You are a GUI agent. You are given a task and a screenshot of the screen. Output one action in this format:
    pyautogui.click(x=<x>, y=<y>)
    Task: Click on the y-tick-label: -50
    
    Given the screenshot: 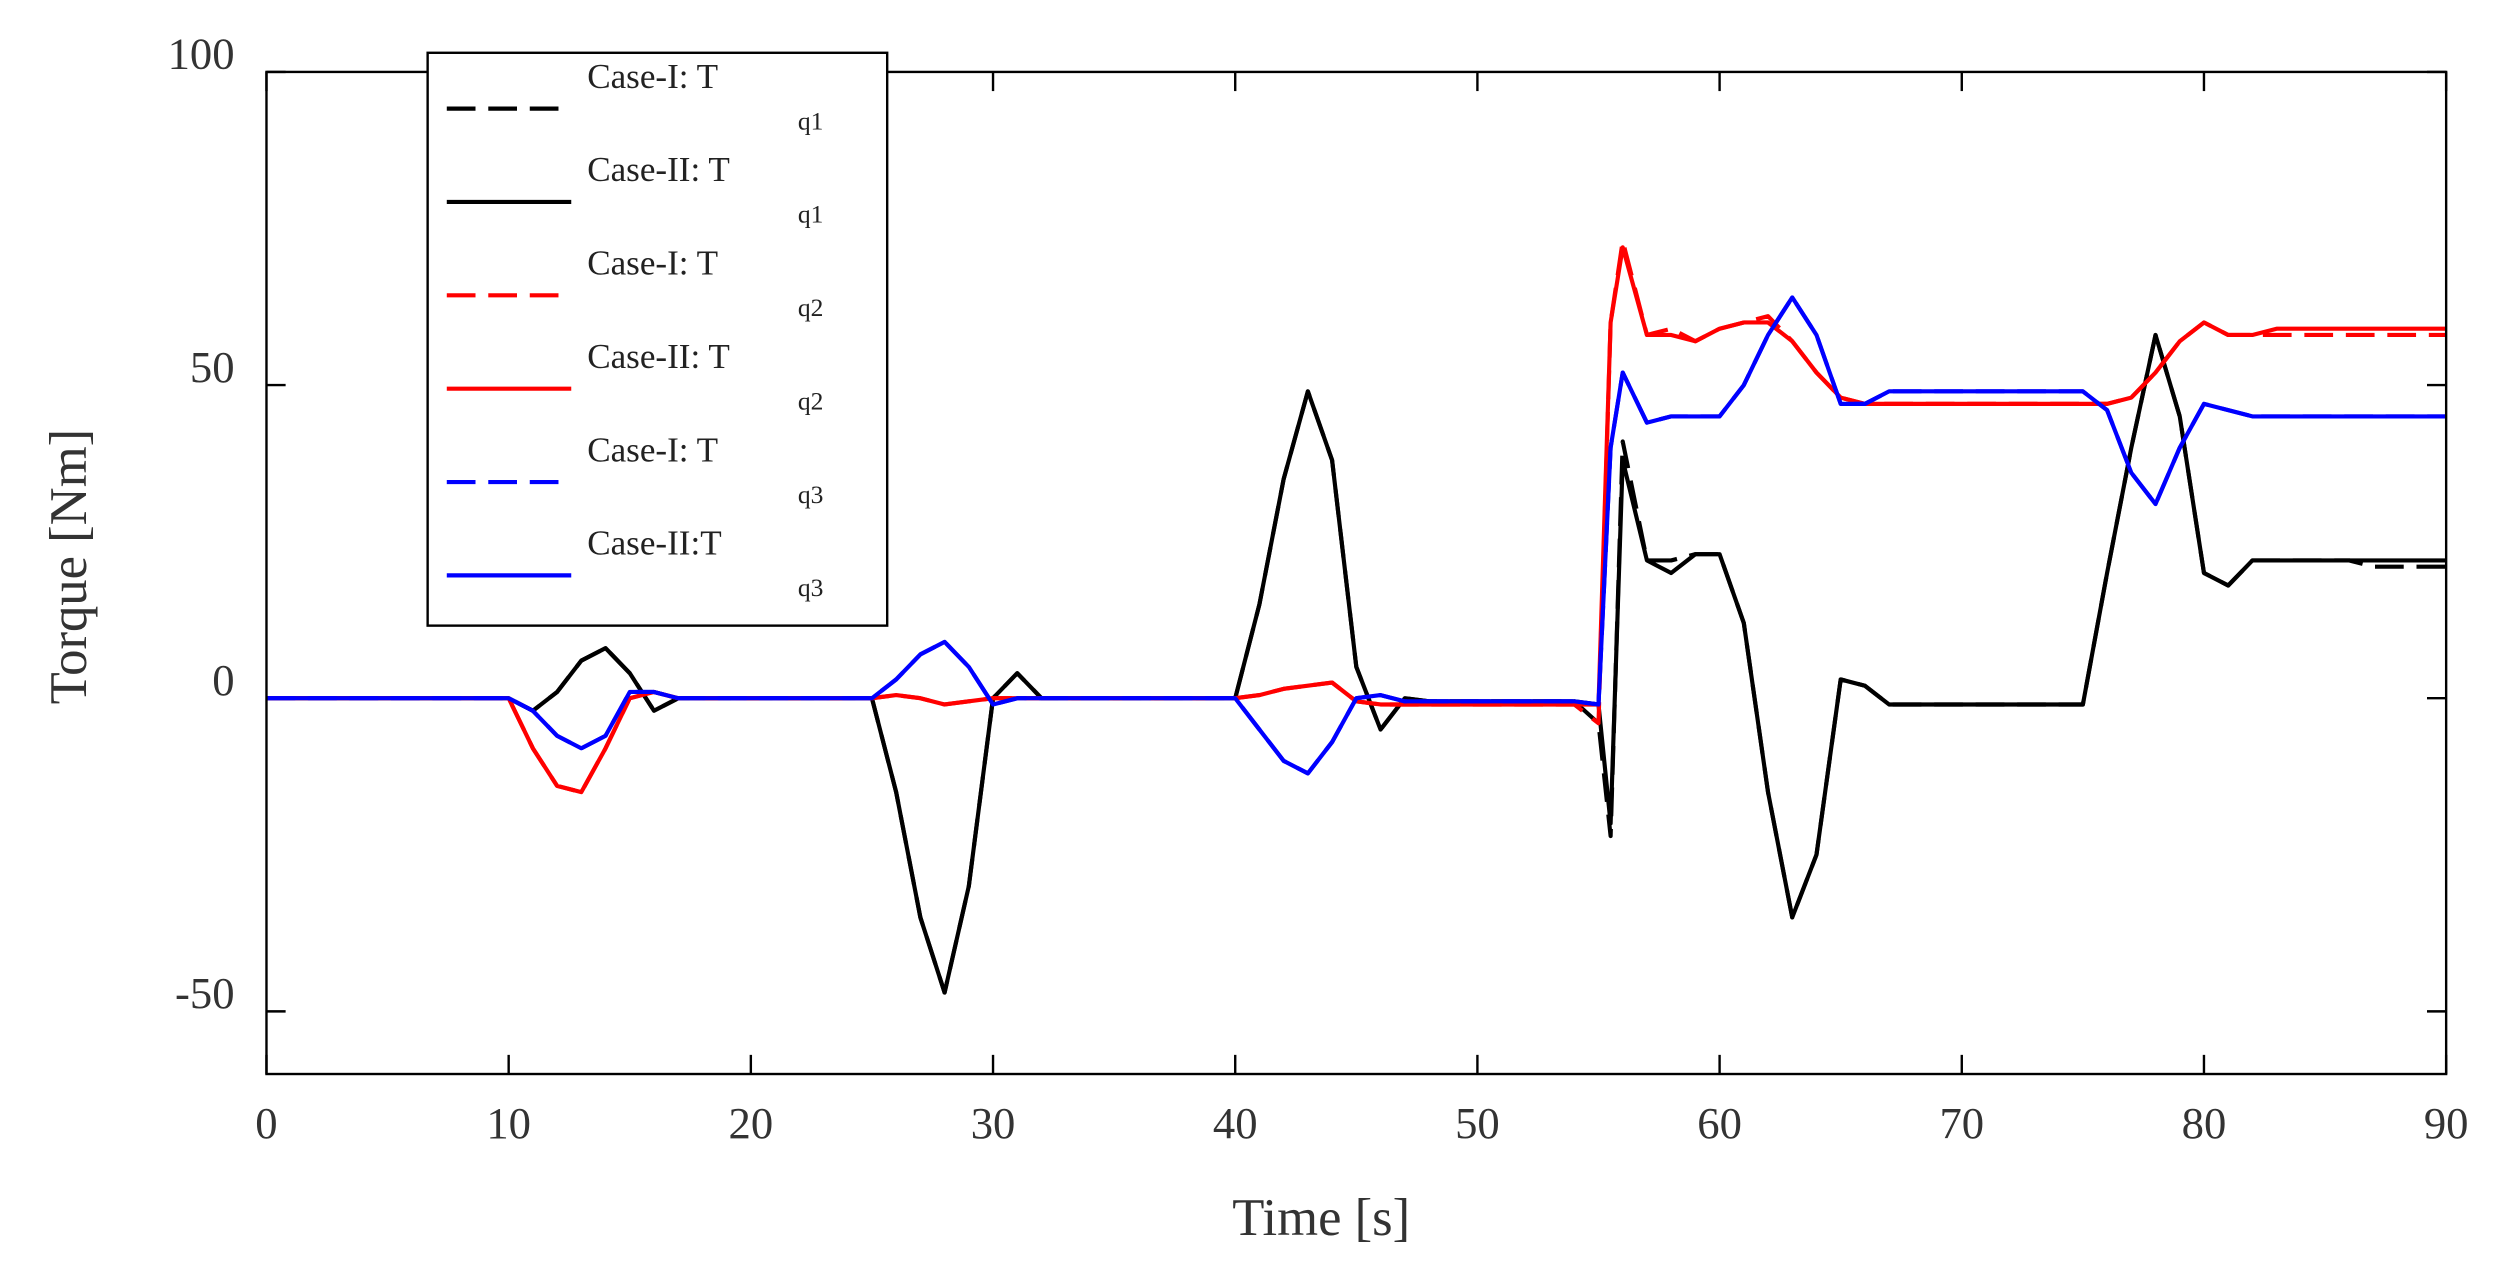 What is the action you would take?
    pyautogui.click(x=205, y=993)
    